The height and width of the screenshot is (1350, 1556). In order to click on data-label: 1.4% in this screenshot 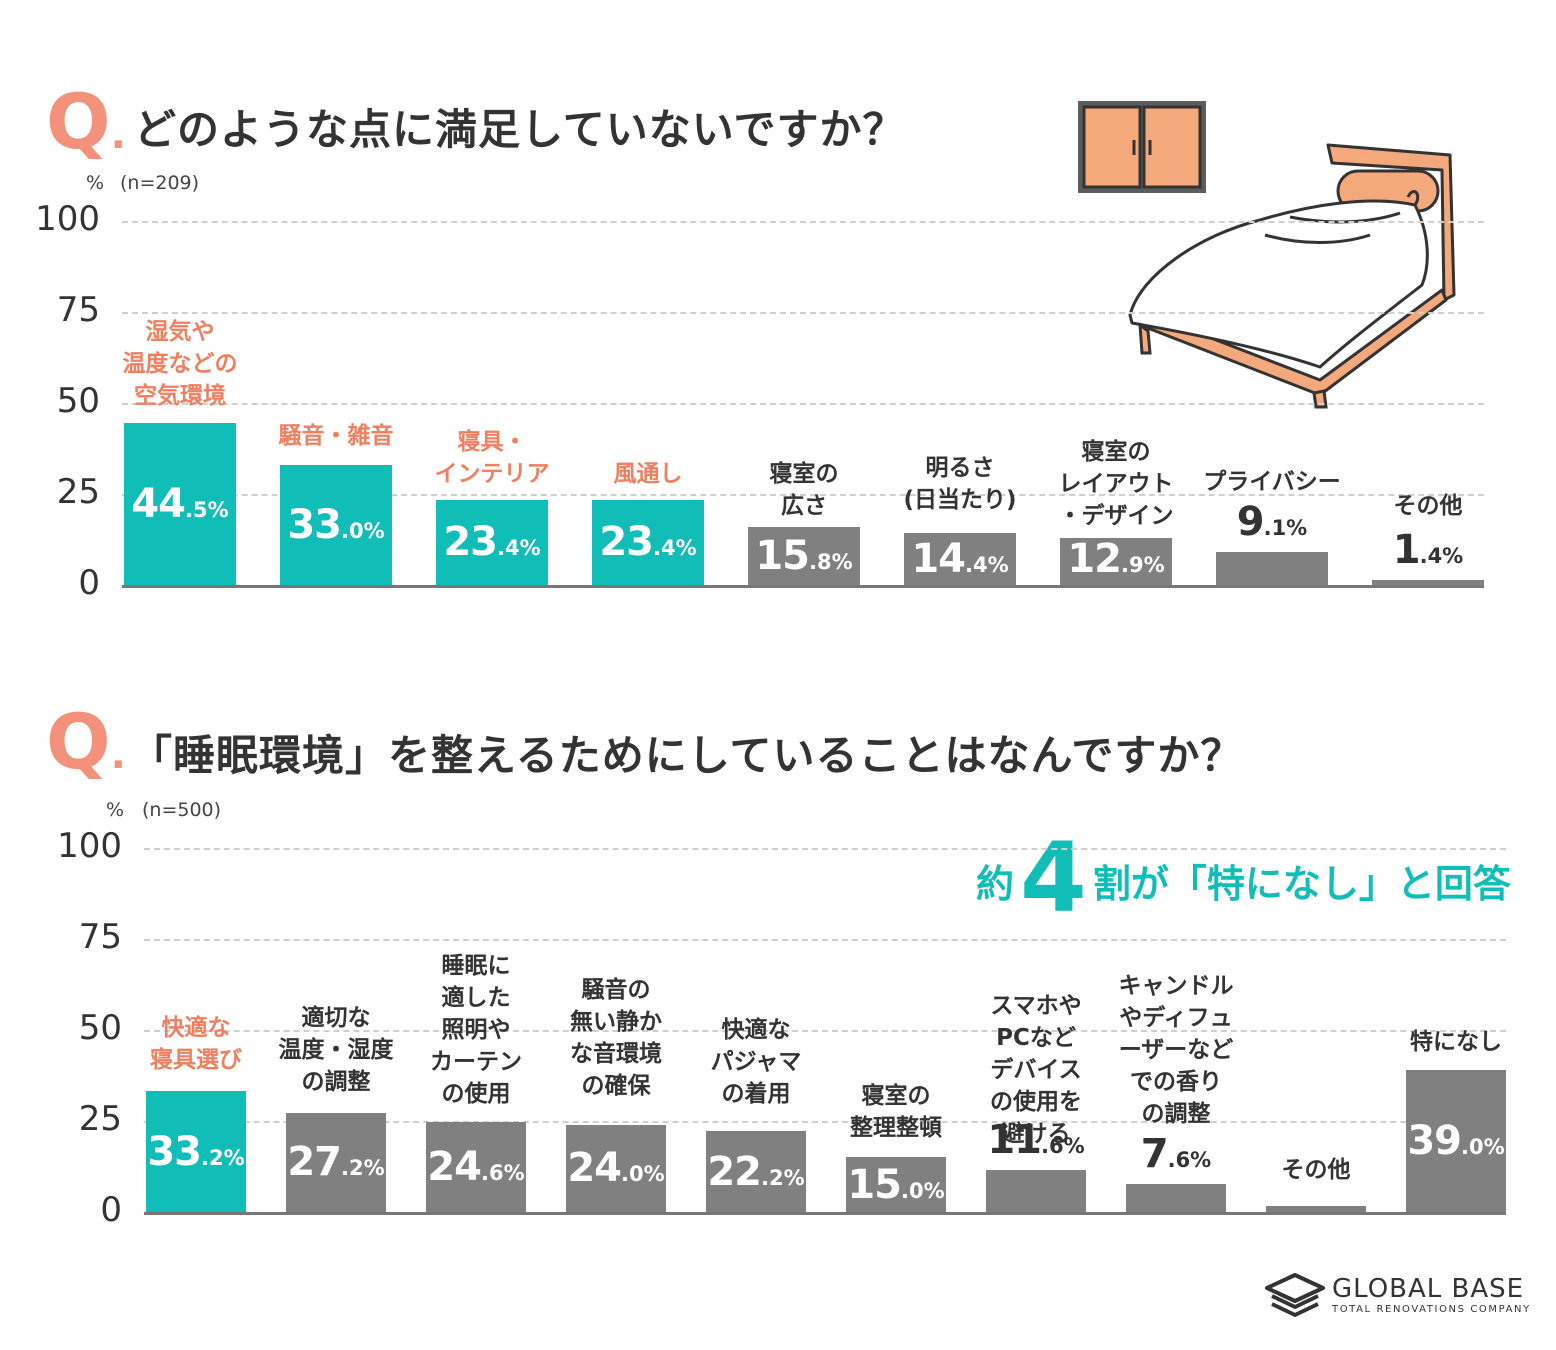, I will do `click(1428, 550)`.